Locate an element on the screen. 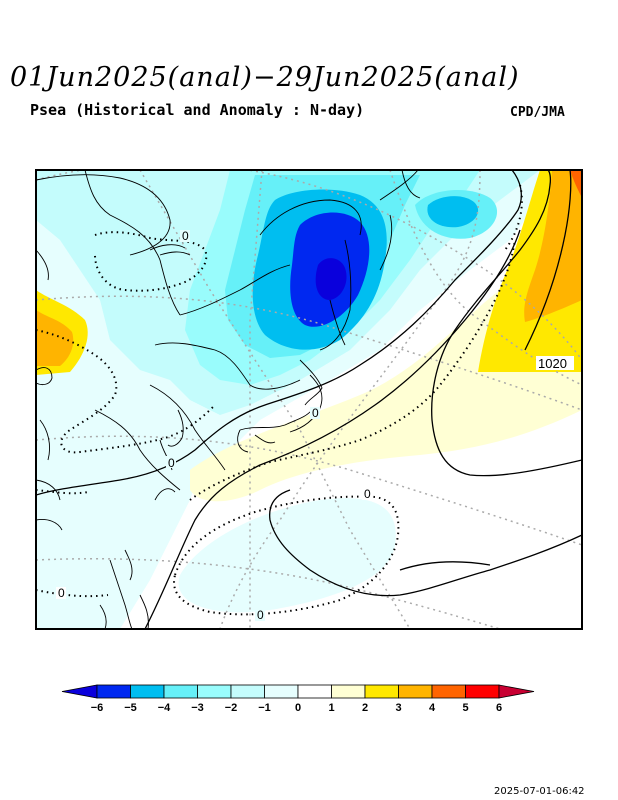  timestamp: 2025-07-01-06:42 is located at coordinates (539, 791).